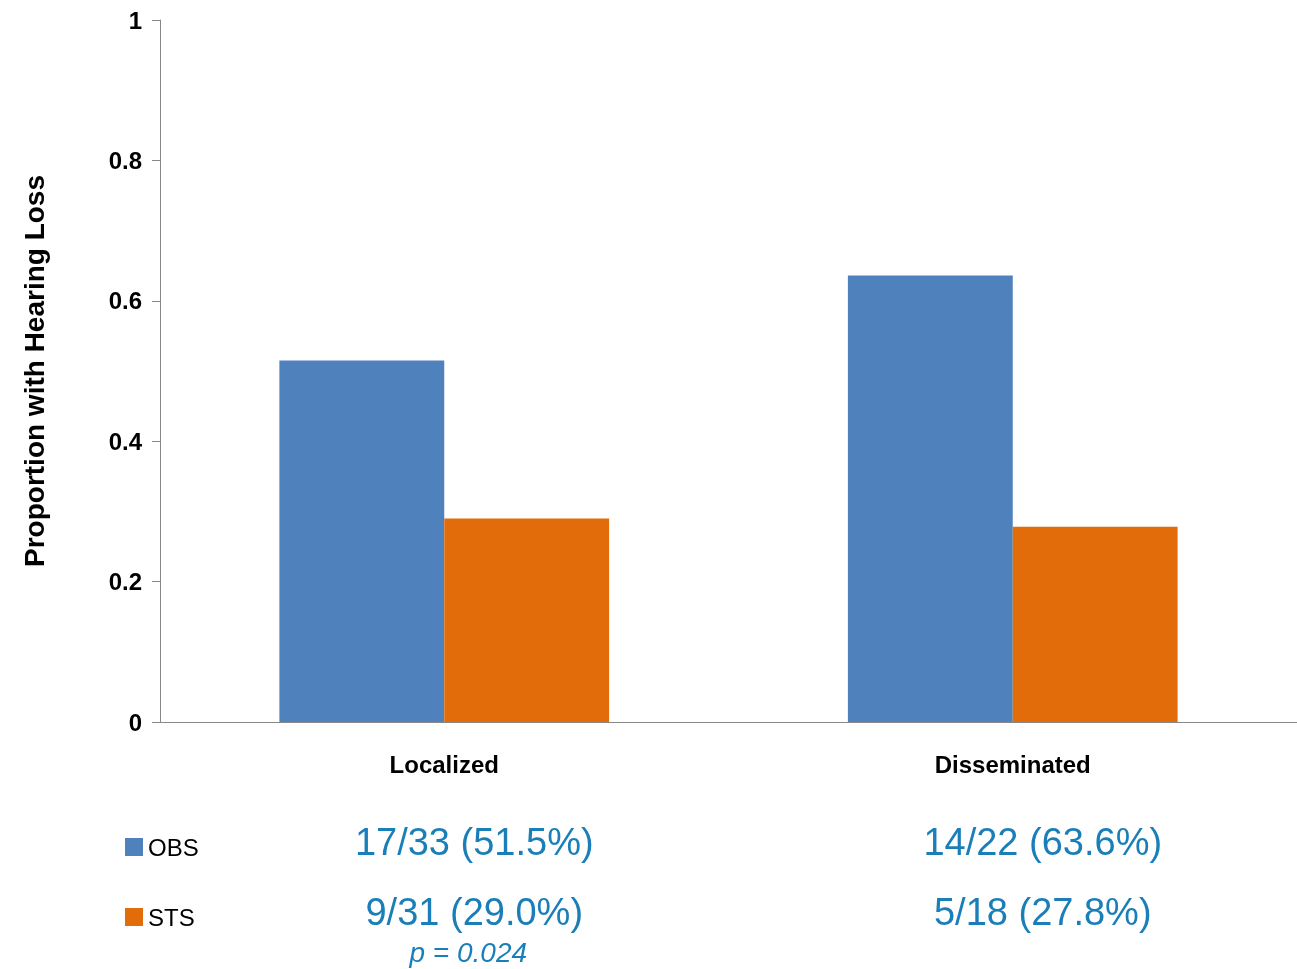  What do you see at coordinates (1012, 764) in the screenshot?
I see `x-tick-label: Disseminated` at bounding box center [1012, 764].